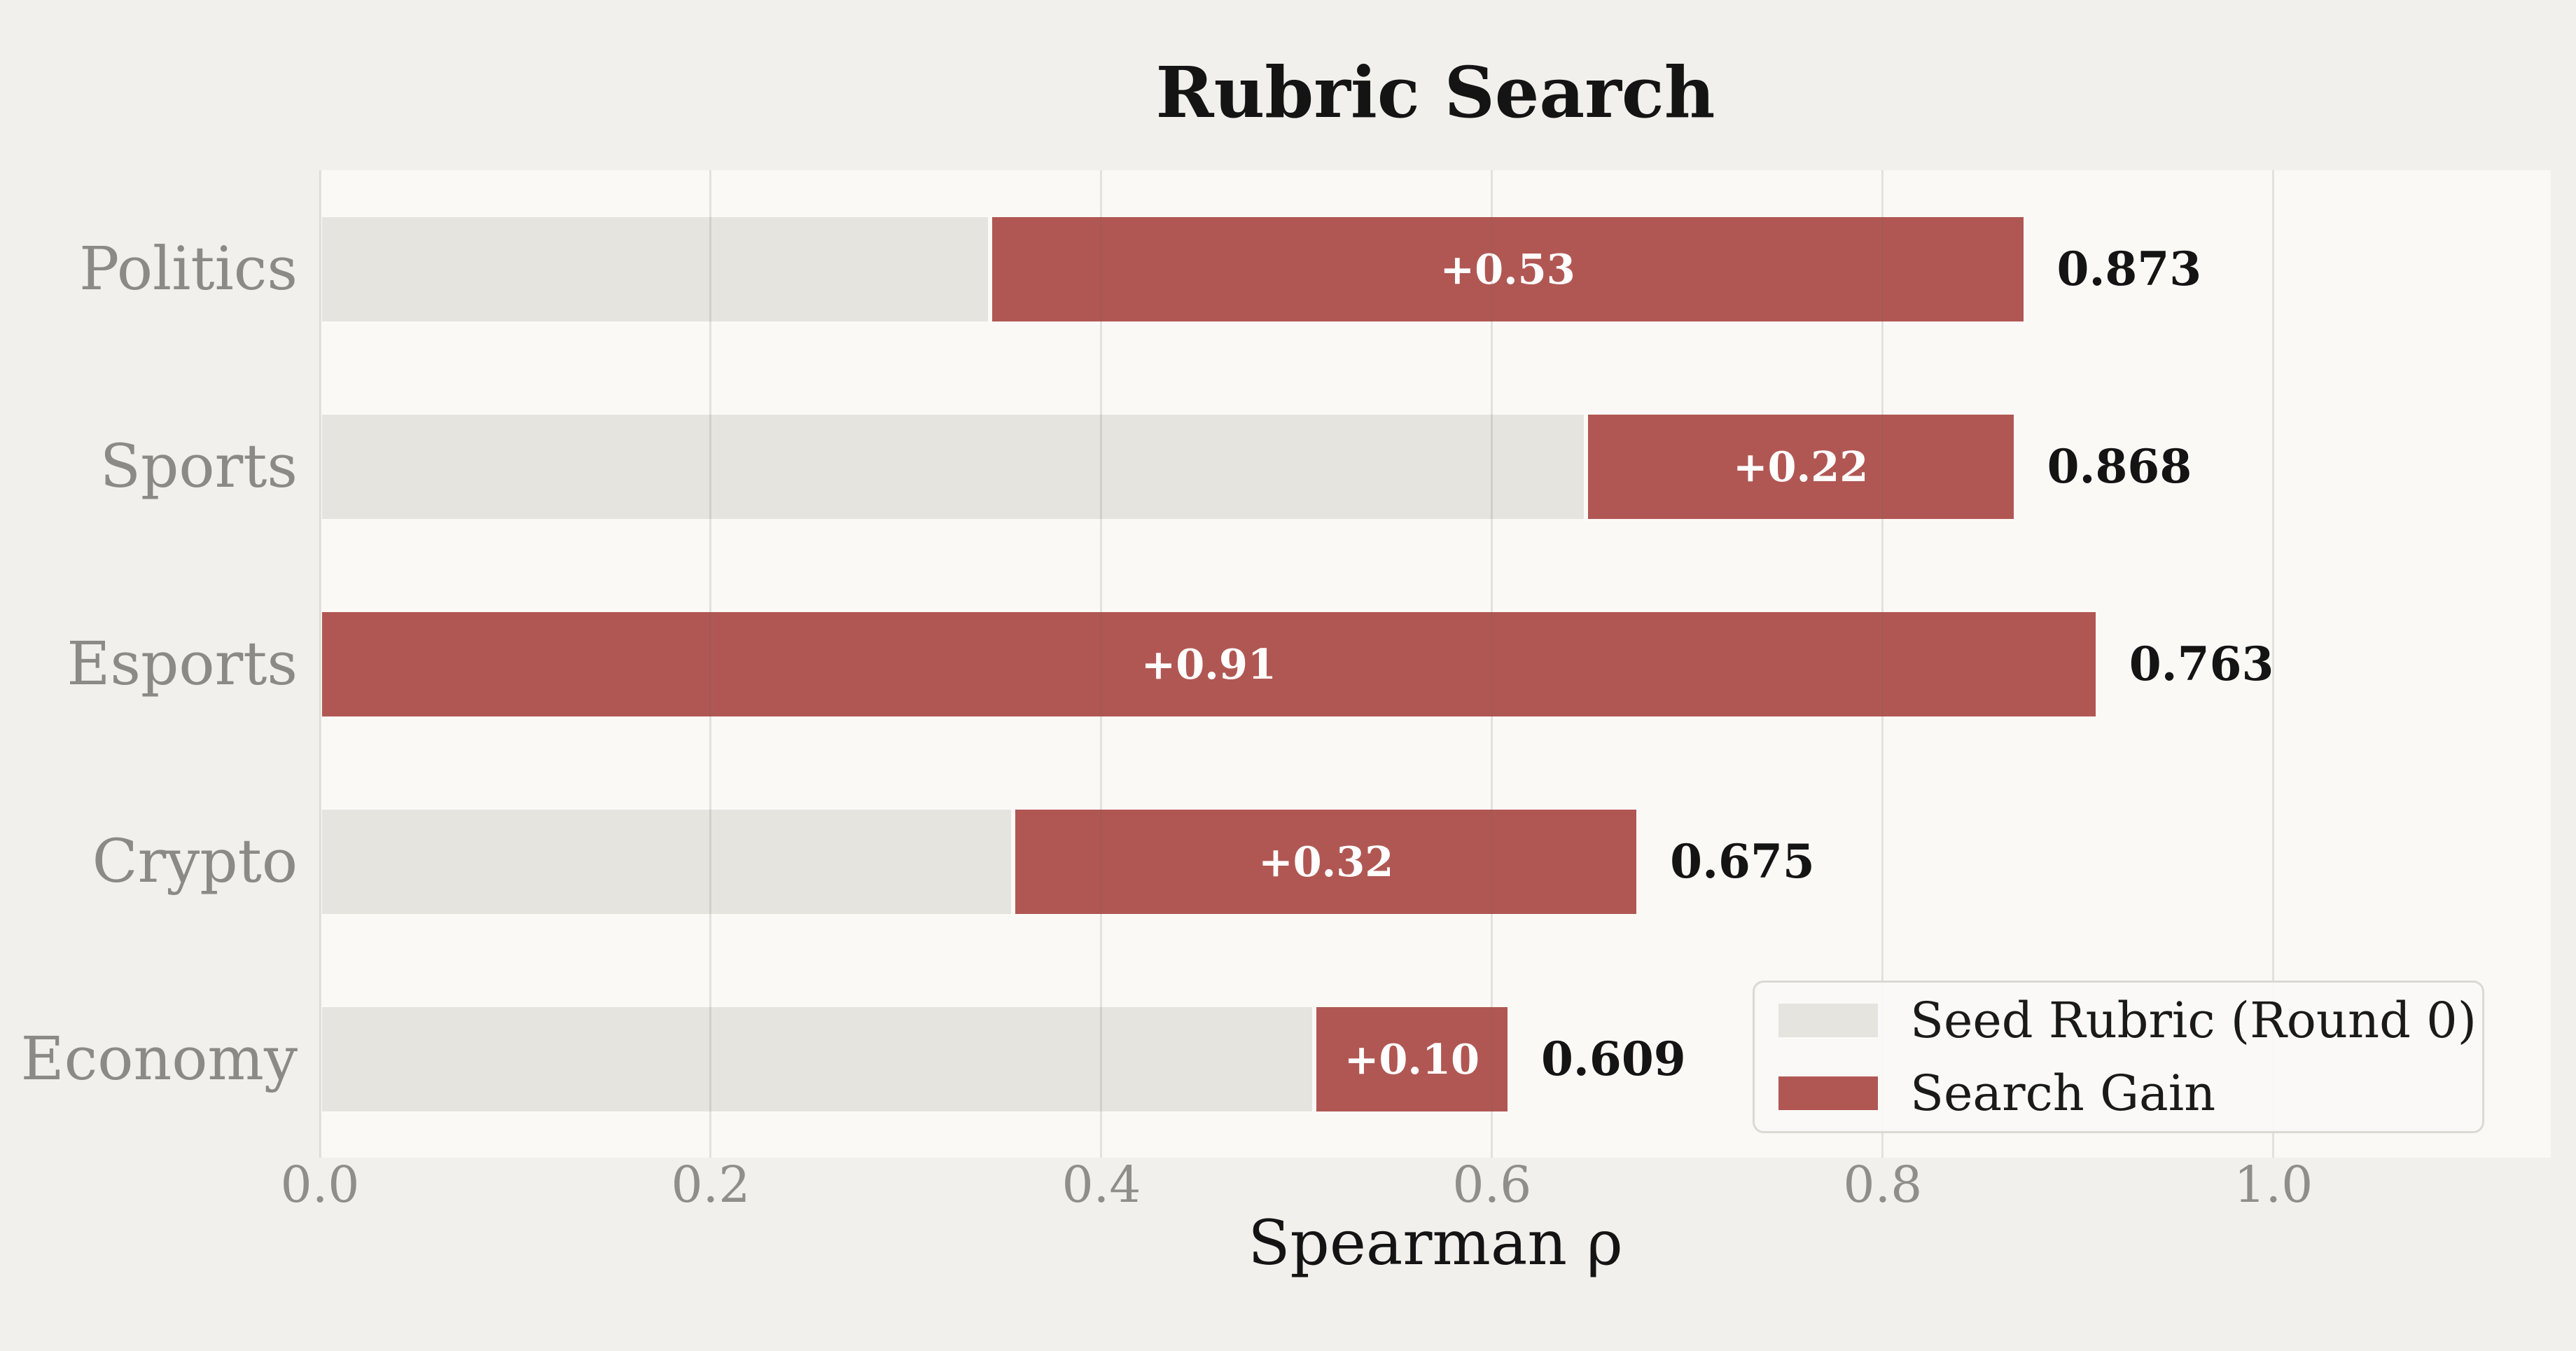  I want to click on x-tick-label: 0.6, so click(1492, 1185).